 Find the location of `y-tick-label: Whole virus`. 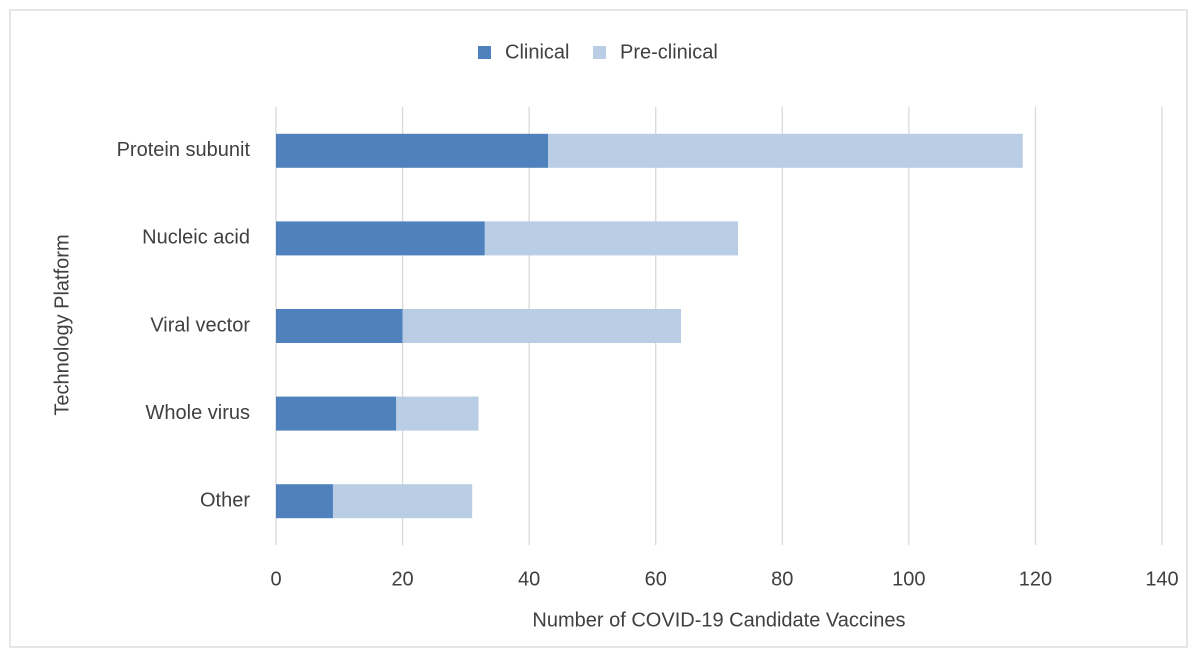

y-tick-label: Whole virus is located at coordinates (198, 413).